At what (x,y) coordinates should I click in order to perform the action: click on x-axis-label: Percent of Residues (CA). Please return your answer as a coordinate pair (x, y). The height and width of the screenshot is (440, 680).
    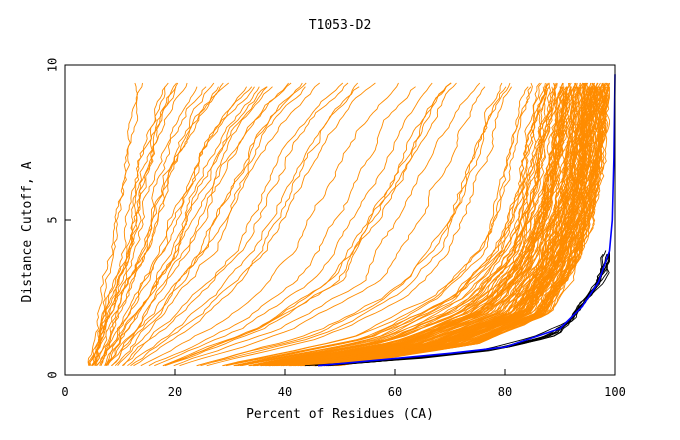
    Looking at the image, I should click on (340, 414).